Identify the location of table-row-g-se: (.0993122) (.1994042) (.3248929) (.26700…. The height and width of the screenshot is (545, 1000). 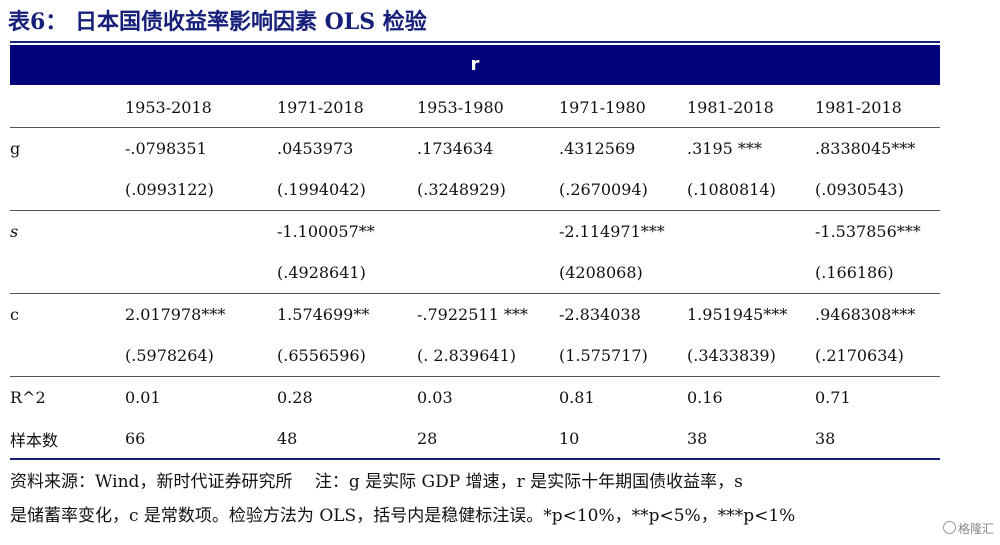
(475, 190).